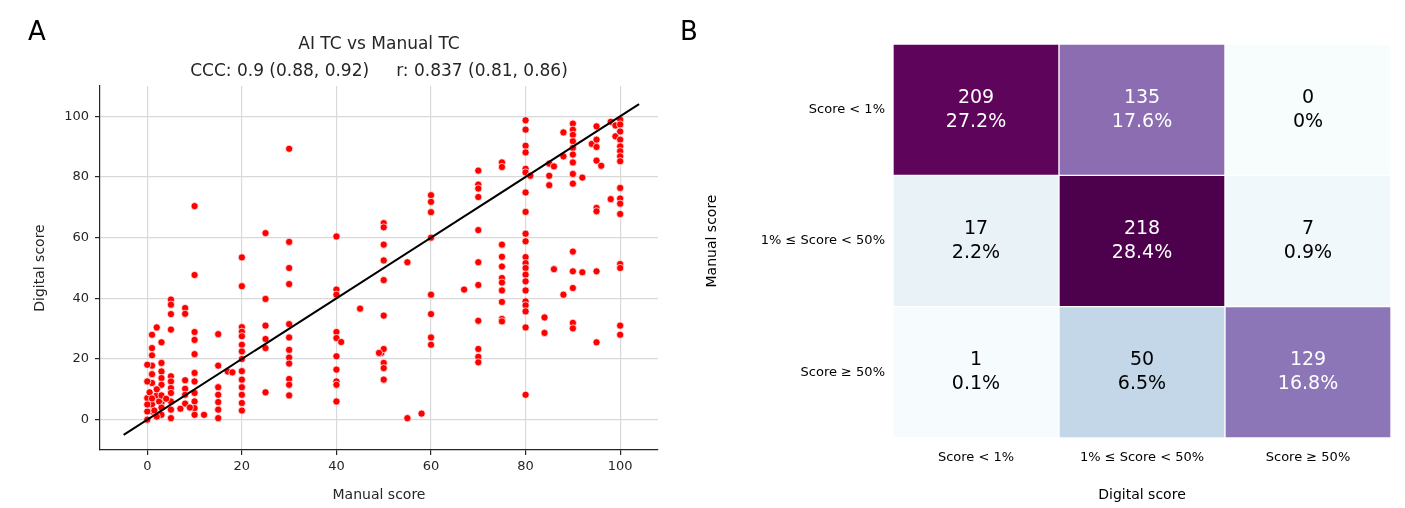  Describe the element at coordinates (37, 30) in the screenshot. I see `text: A` at that location.